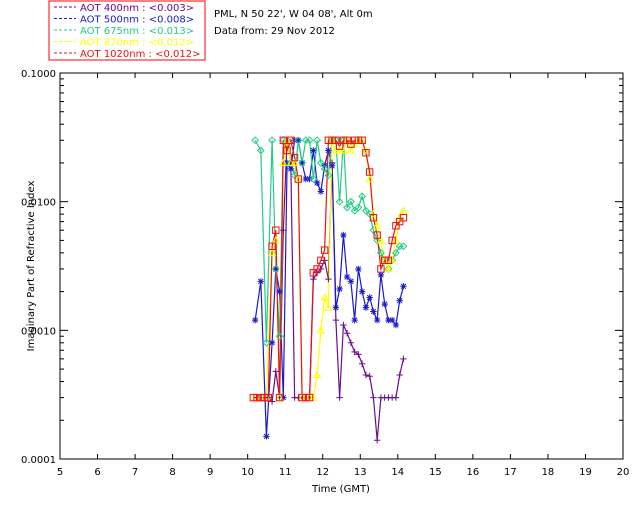  I want to click on legend-entry: AOT 675nm : <0.013>, so click(137, 31).